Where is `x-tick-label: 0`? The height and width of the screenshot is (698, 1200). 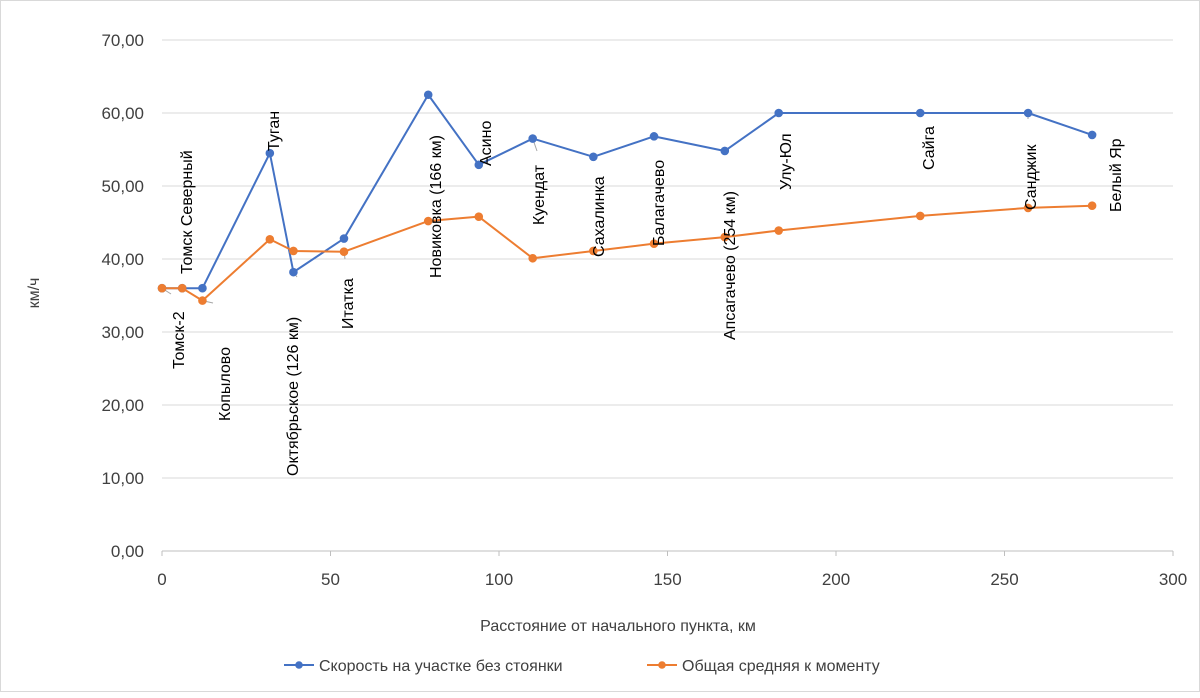 x-tick-label: 0 is located at coordinates (161, 579).